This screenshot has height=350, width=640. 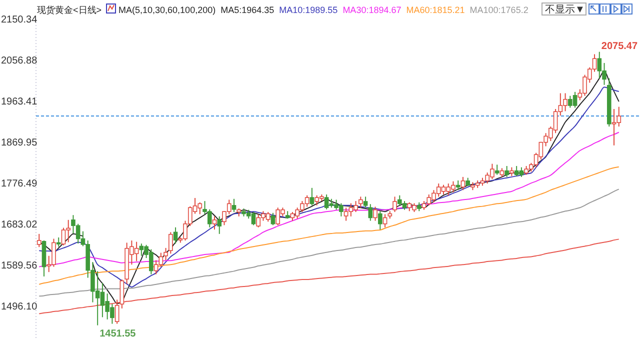 I want to click on chart-subtitle: MA(5,10,30,60,100,200), so click(x=167, y=10).